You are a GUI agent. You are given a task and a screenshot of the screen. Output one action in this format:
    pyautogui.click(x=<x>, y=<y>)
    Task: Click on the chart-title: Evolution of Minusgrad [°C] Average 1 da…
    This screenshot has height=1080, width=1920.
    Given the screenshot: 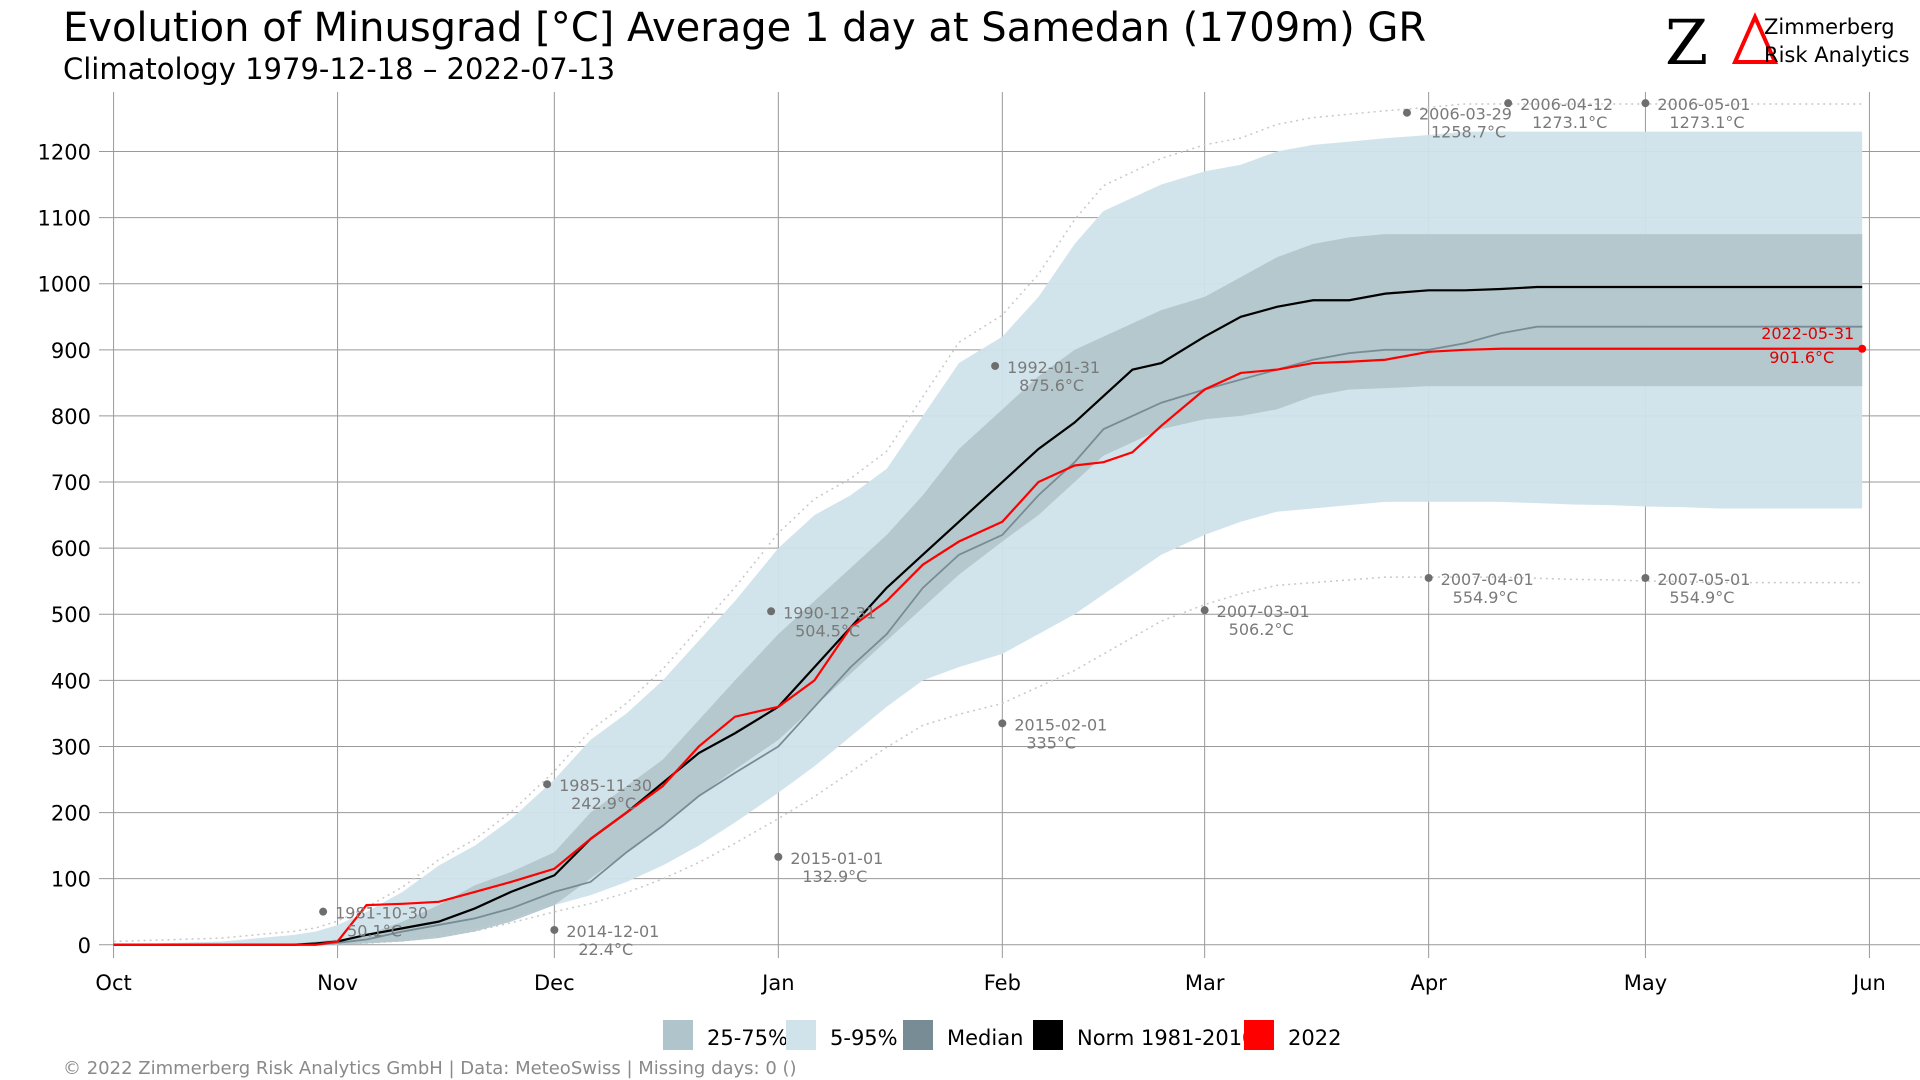 What is the action you would take?
    pyautogui.click(x=744, y=28)
    